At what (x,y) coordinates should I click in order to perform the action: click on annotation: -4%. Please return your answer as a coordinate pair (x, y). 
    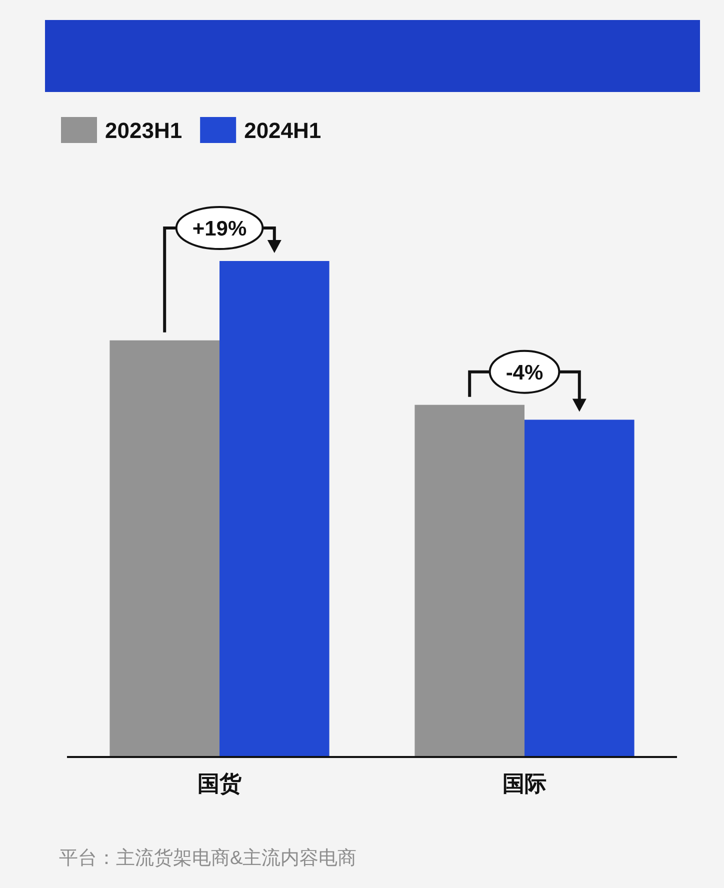
    Looking at the image, I should click on (525, 372).